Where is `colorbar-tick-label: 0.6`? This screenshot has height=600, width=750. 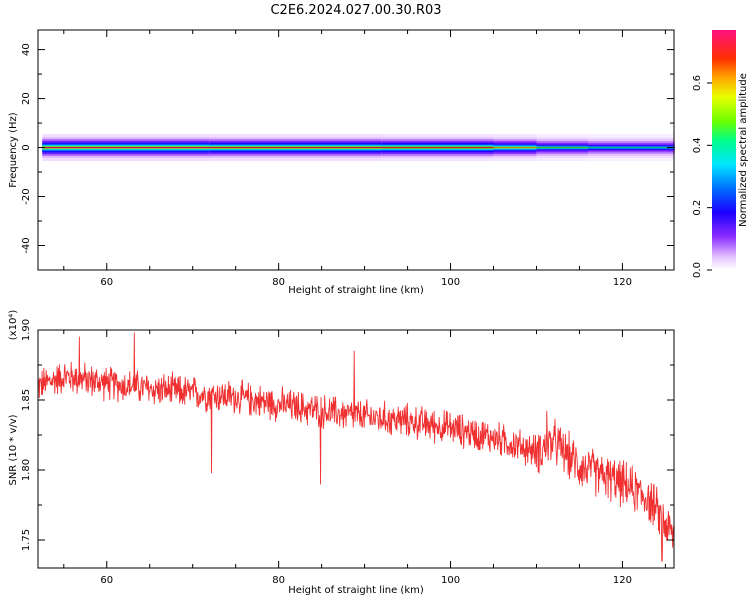
colorbar-tick-label: 0.6 is located at coordinates (697, 83).